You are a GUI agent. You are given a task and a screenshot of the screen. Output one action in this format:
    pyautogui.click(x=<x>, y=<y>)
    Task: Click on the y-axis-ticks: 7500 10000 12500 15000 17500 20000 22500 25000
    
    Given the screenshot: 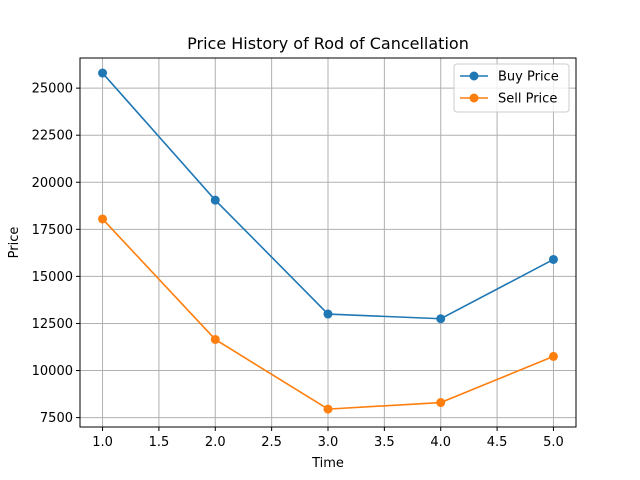 What is the action you would take?
    pyautogui.click(x=56, y=254)
    